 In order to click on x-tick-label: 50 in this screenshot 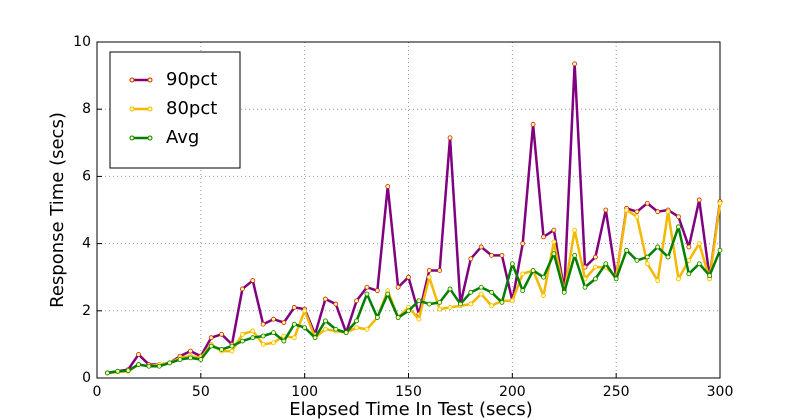, I will do `click(201, 392)`.